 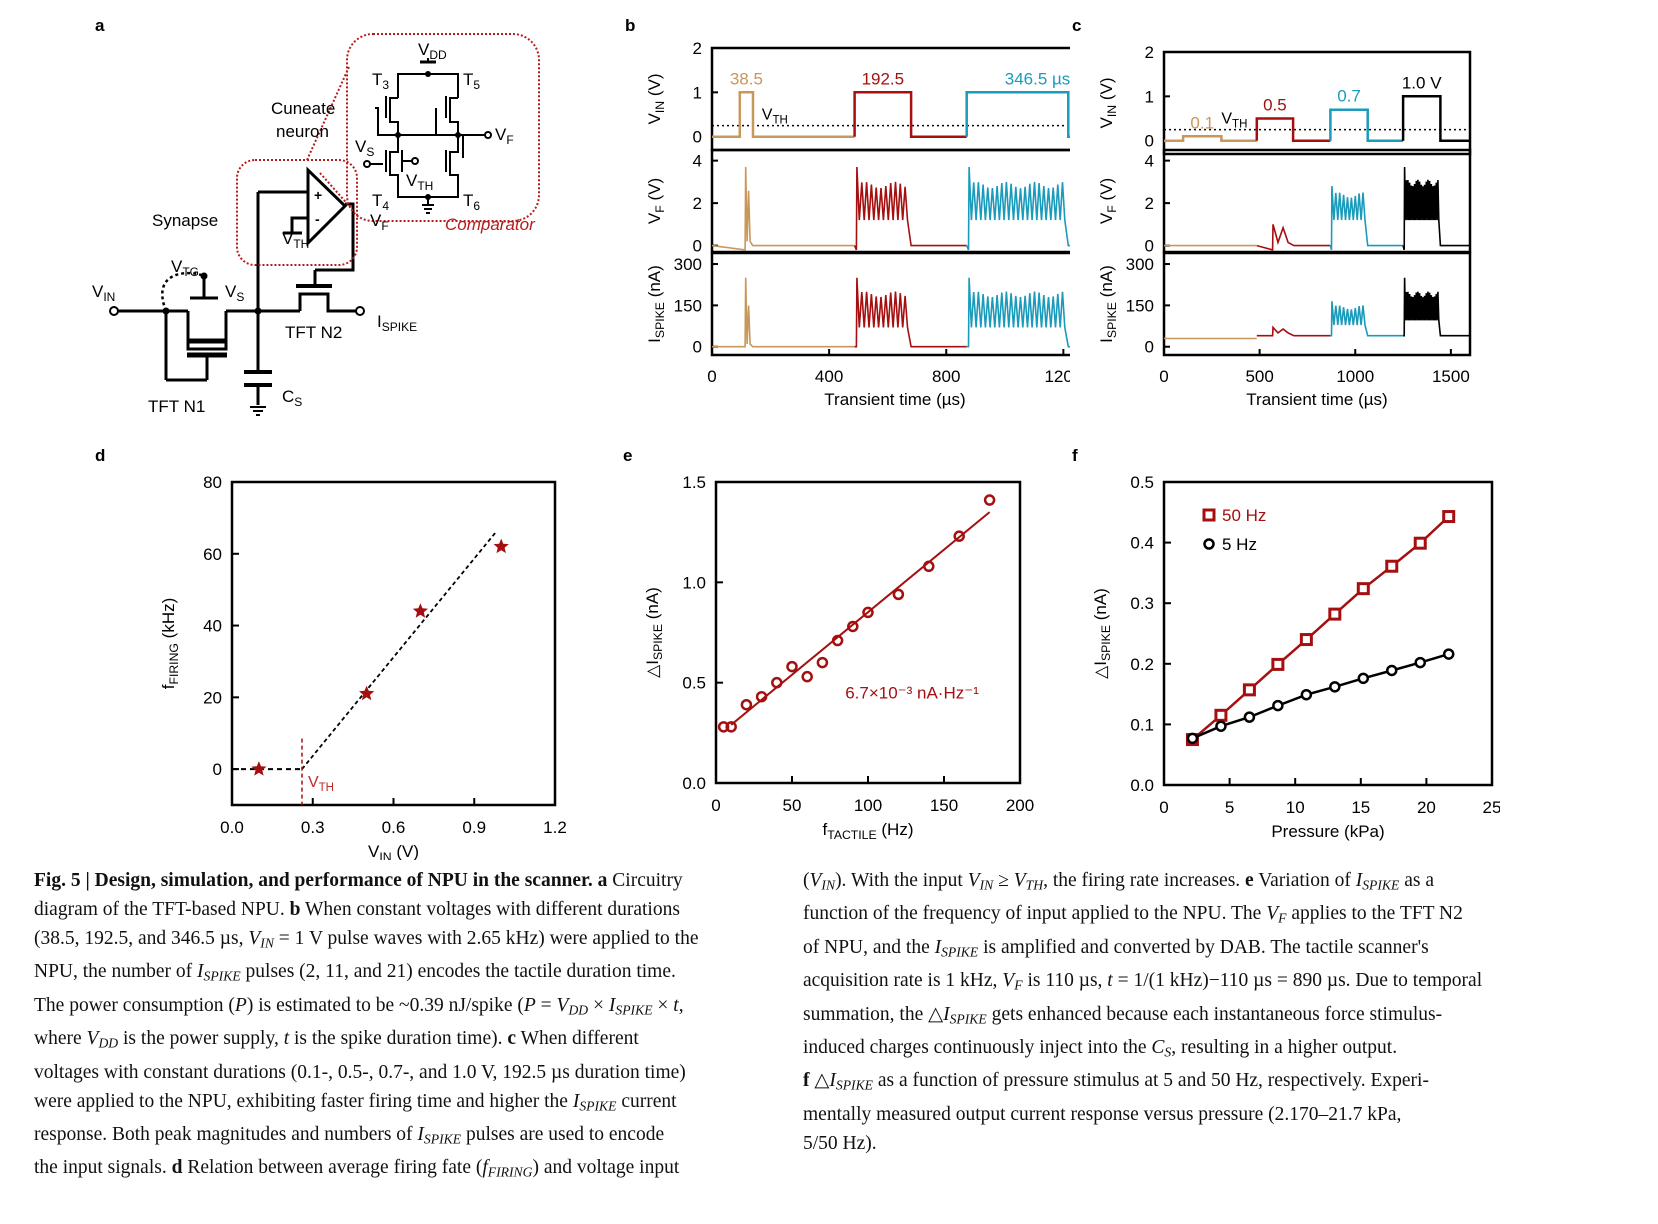 What do you see at coordinates (1142, 785) in the screenshot?
I see `y-tick-label: 0.0` at bounding box center [1142, 785].